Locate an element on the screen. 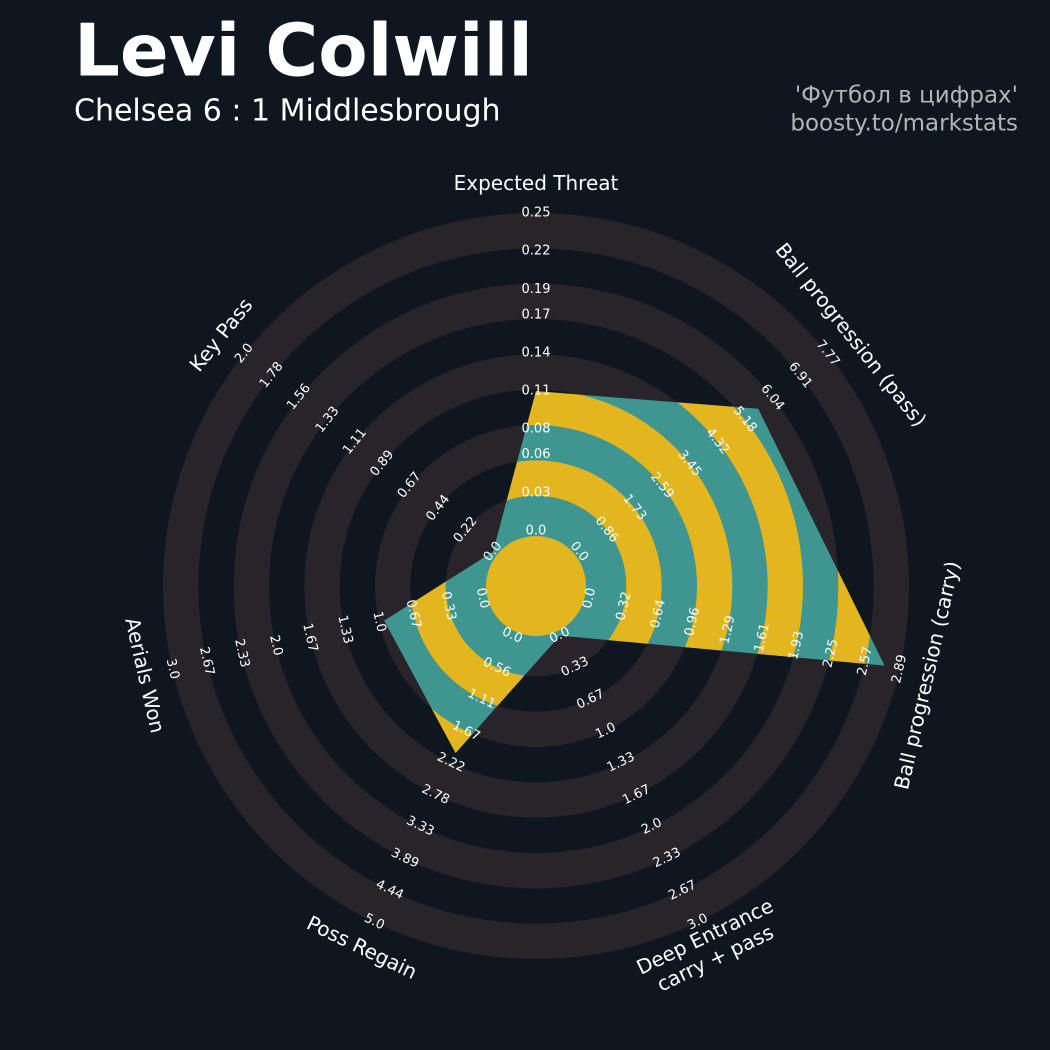  tick-label: 0.64 is located at coordinates (658, 614).